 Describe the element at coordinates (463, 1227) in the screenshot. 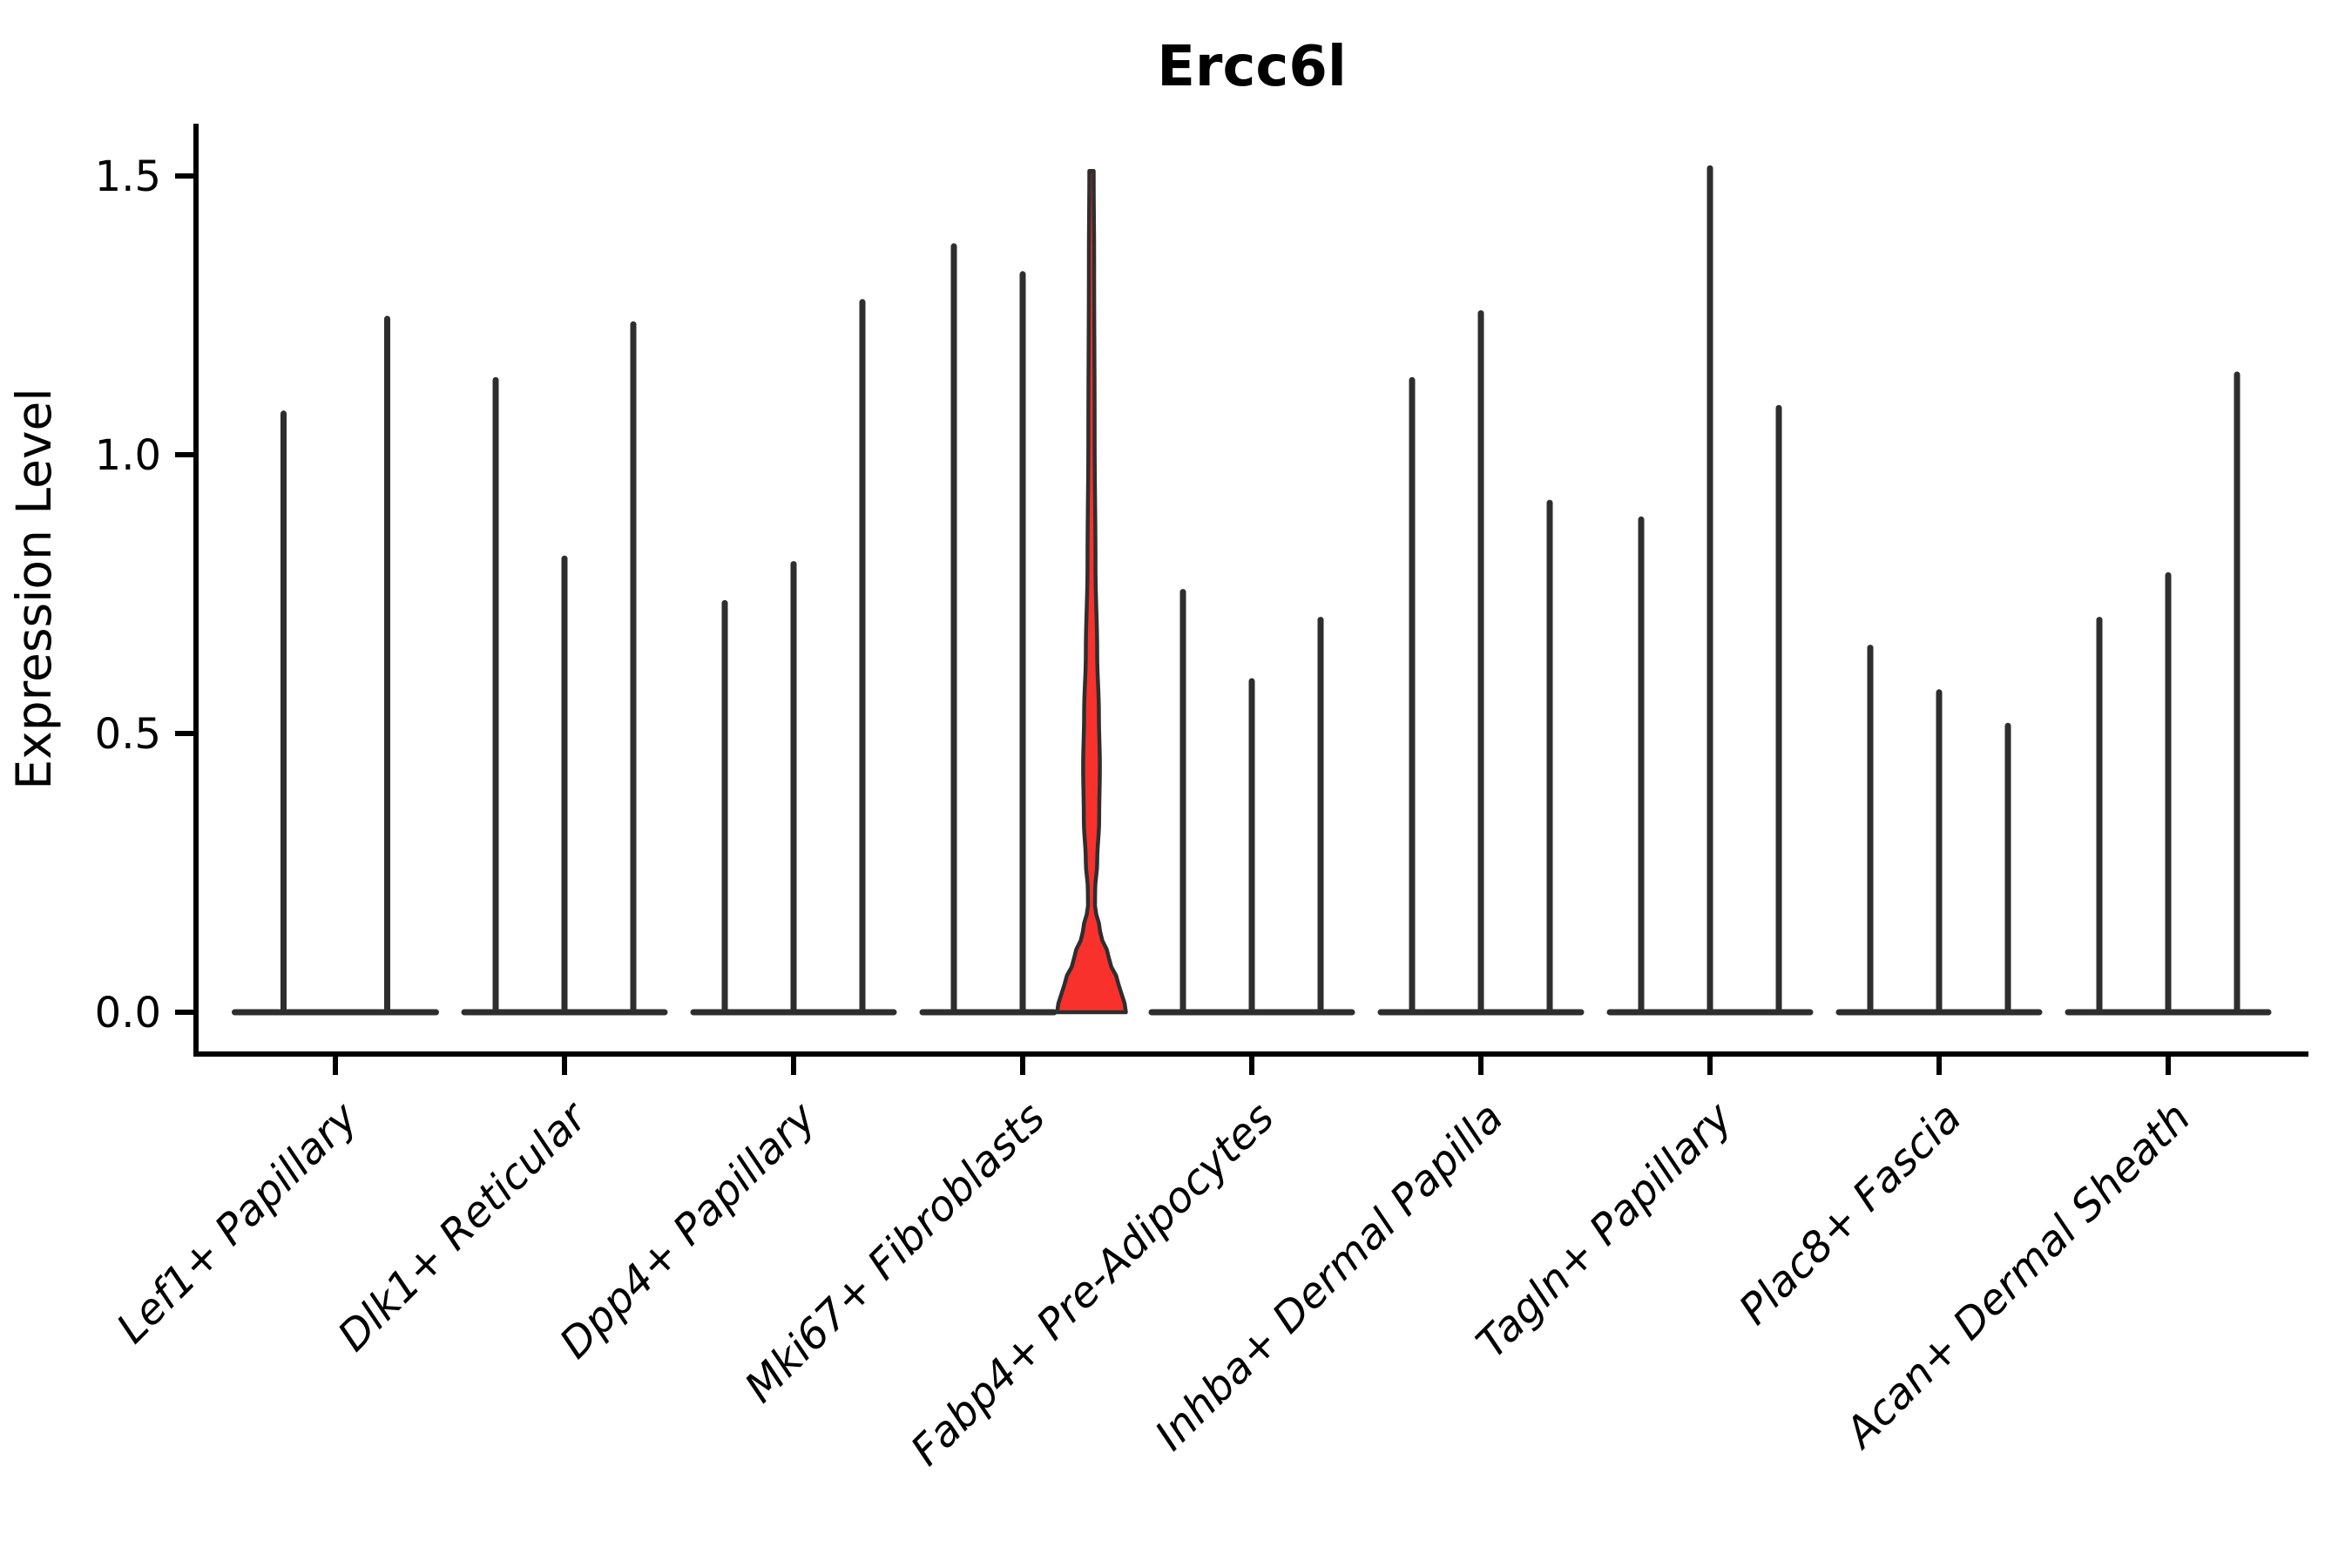

I see `x-tick-label: Dlk1+ Reticular` at that location.